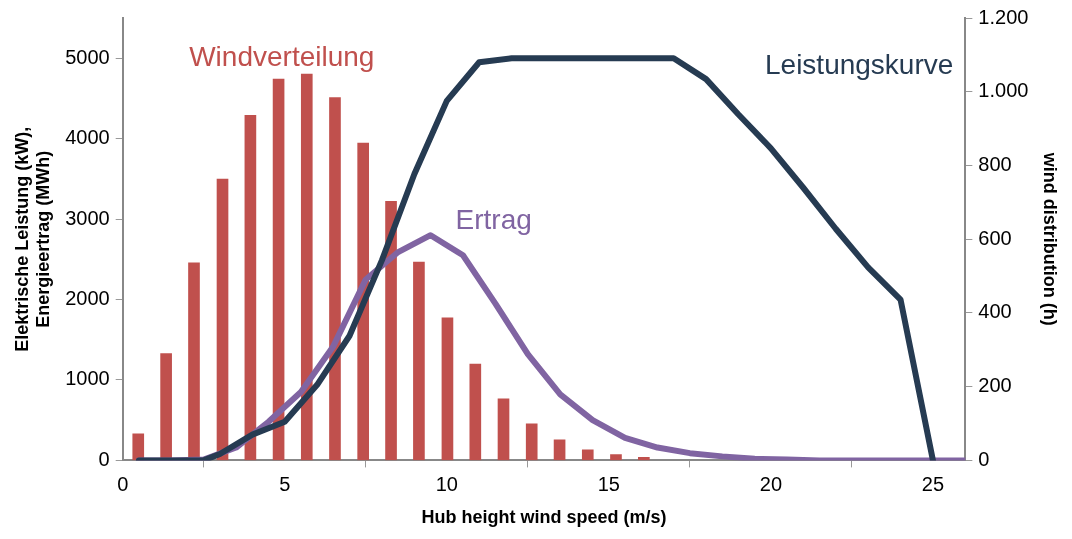  Describe the element at coordinates (933, 483) in the screenshot. I see `x-tick-label: 25` at that location.